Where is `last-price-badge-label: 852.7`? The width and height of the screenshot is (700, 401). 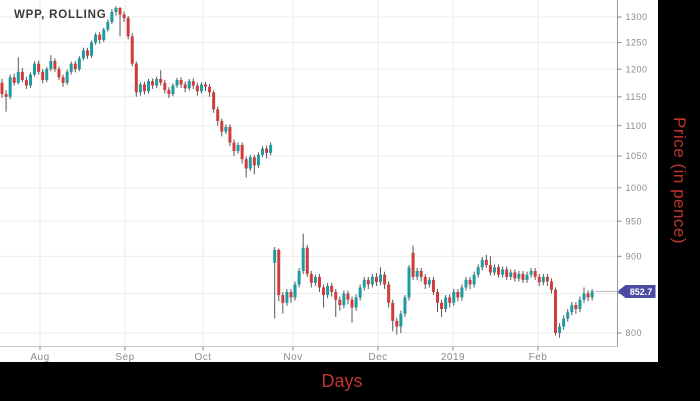 last-price-badge-label: 852.7 is located at coordinates (641, 292).